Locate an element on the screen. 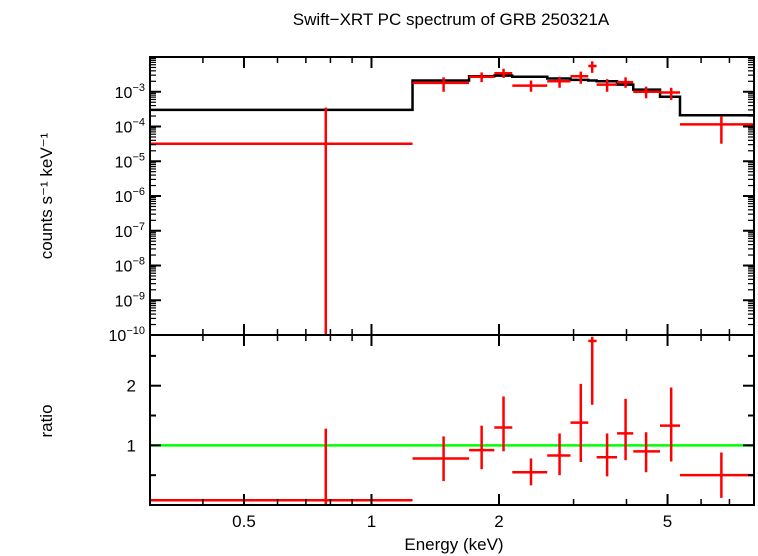 The image size is (758, 556). bottom-y-tick-label: 1 is located at coordinates (131, 445).